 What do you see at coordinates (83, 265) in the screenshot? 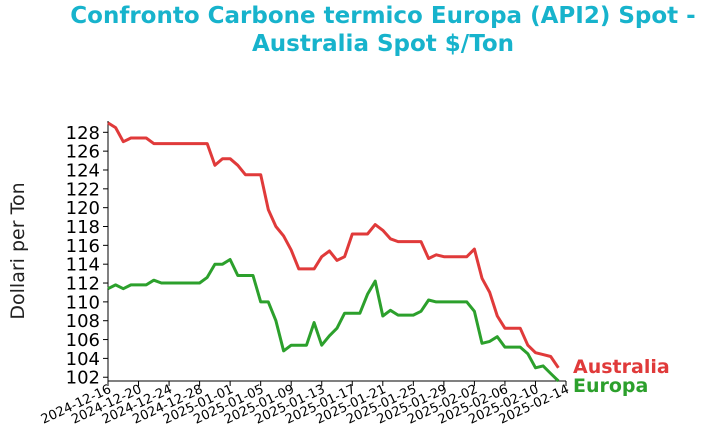
I see `y-tick-label: 114` at bounding box center [83, 265].